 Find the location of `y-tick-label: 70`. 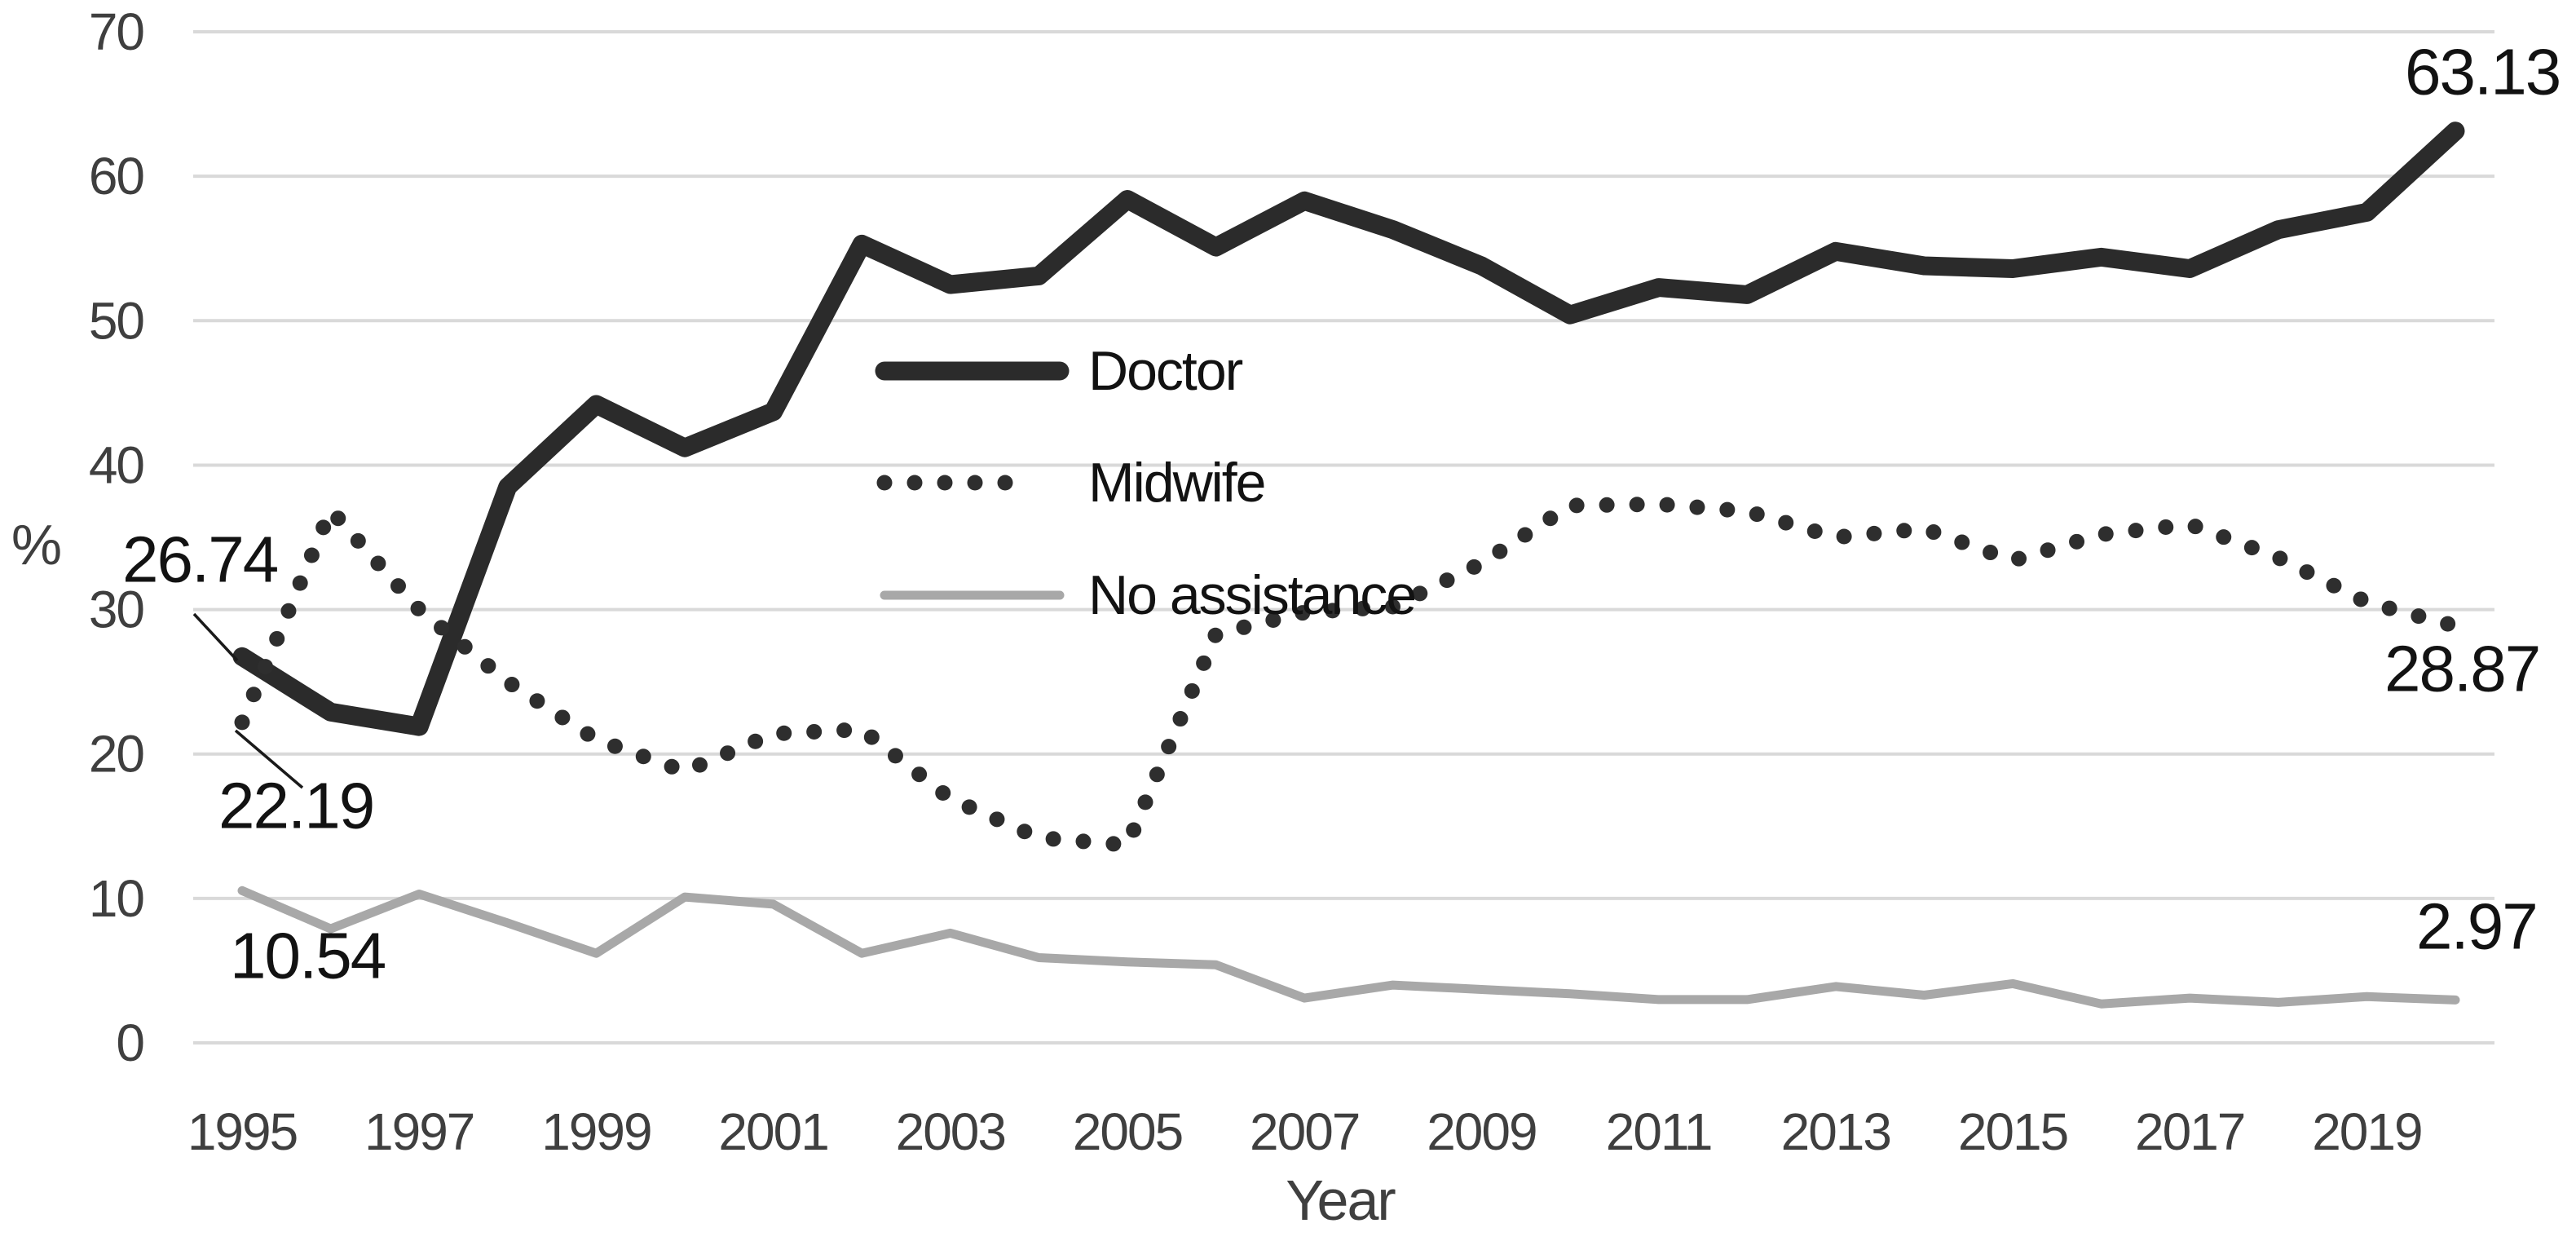

y-tick-label: 70 is located at coordinates (116, 32).